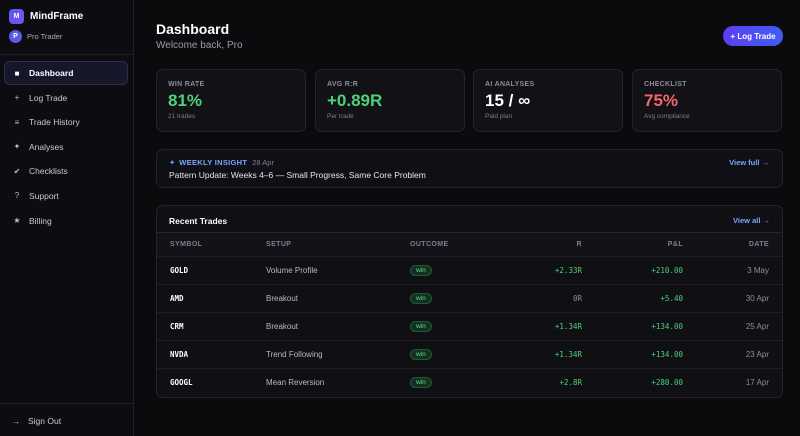  What do you see at coordinates (66, 196) in the screenshot?
I see `sidebar-item-support: ? Support` at bounding box center [66, 196].